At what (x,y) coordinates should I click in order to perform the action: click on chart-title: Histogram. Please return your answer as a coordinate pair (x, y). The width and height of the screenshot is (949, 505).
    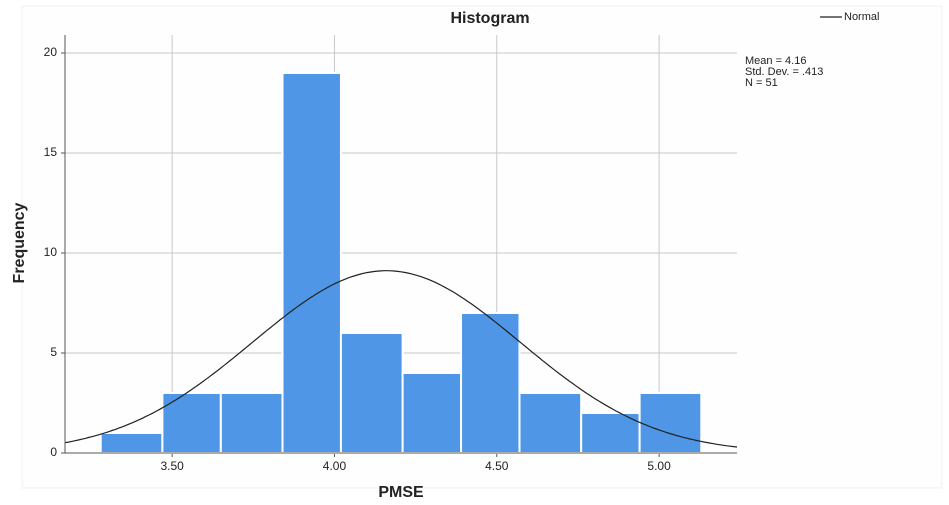
    Looking at the image, I should click on (489, 18).